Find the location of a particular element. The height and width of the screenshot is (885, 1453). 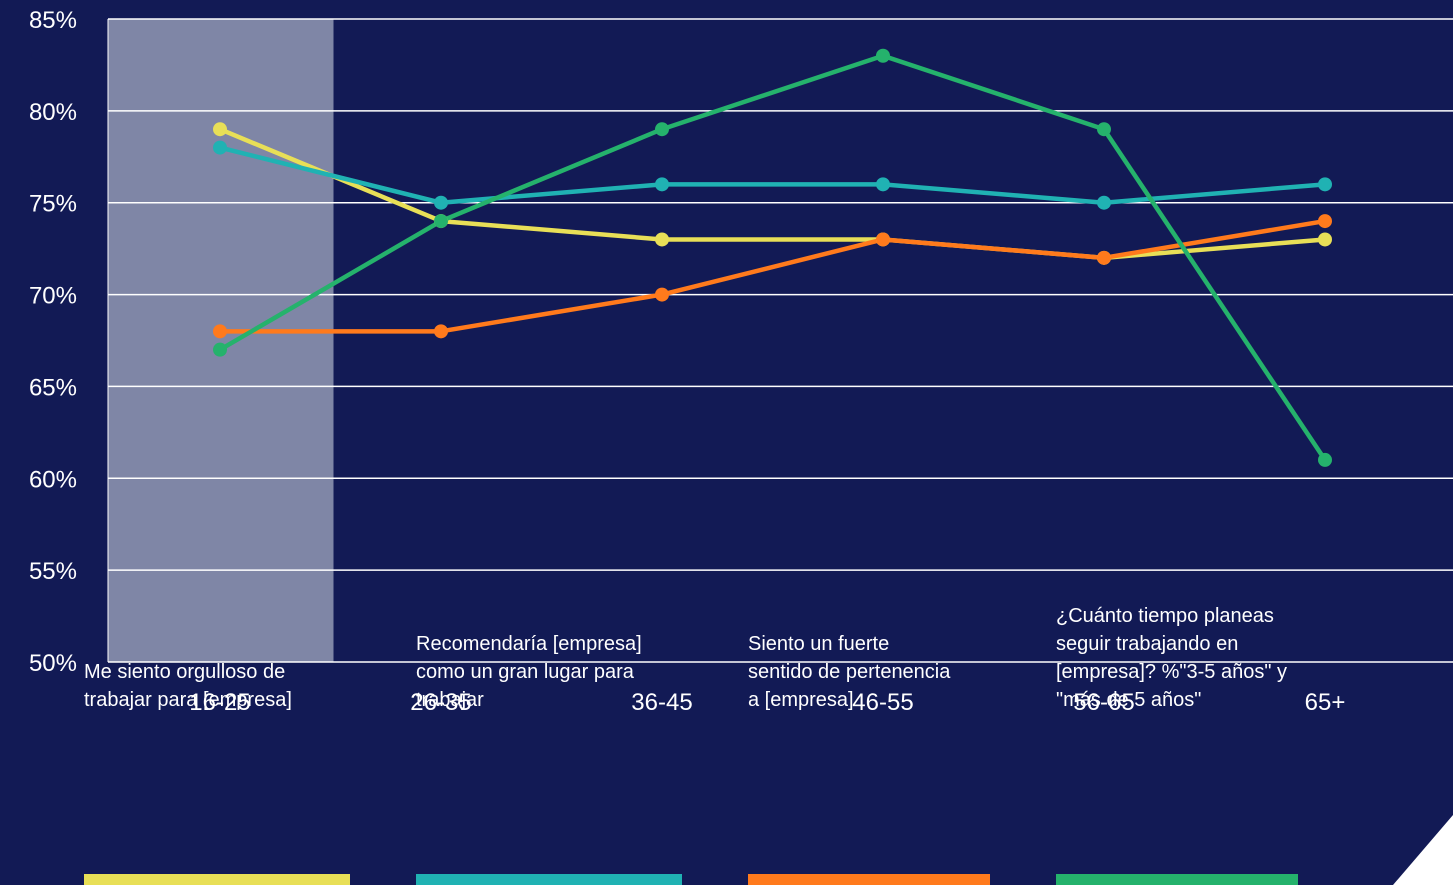

x-tick-label: 46-55 is located at coordinates (882, 702).